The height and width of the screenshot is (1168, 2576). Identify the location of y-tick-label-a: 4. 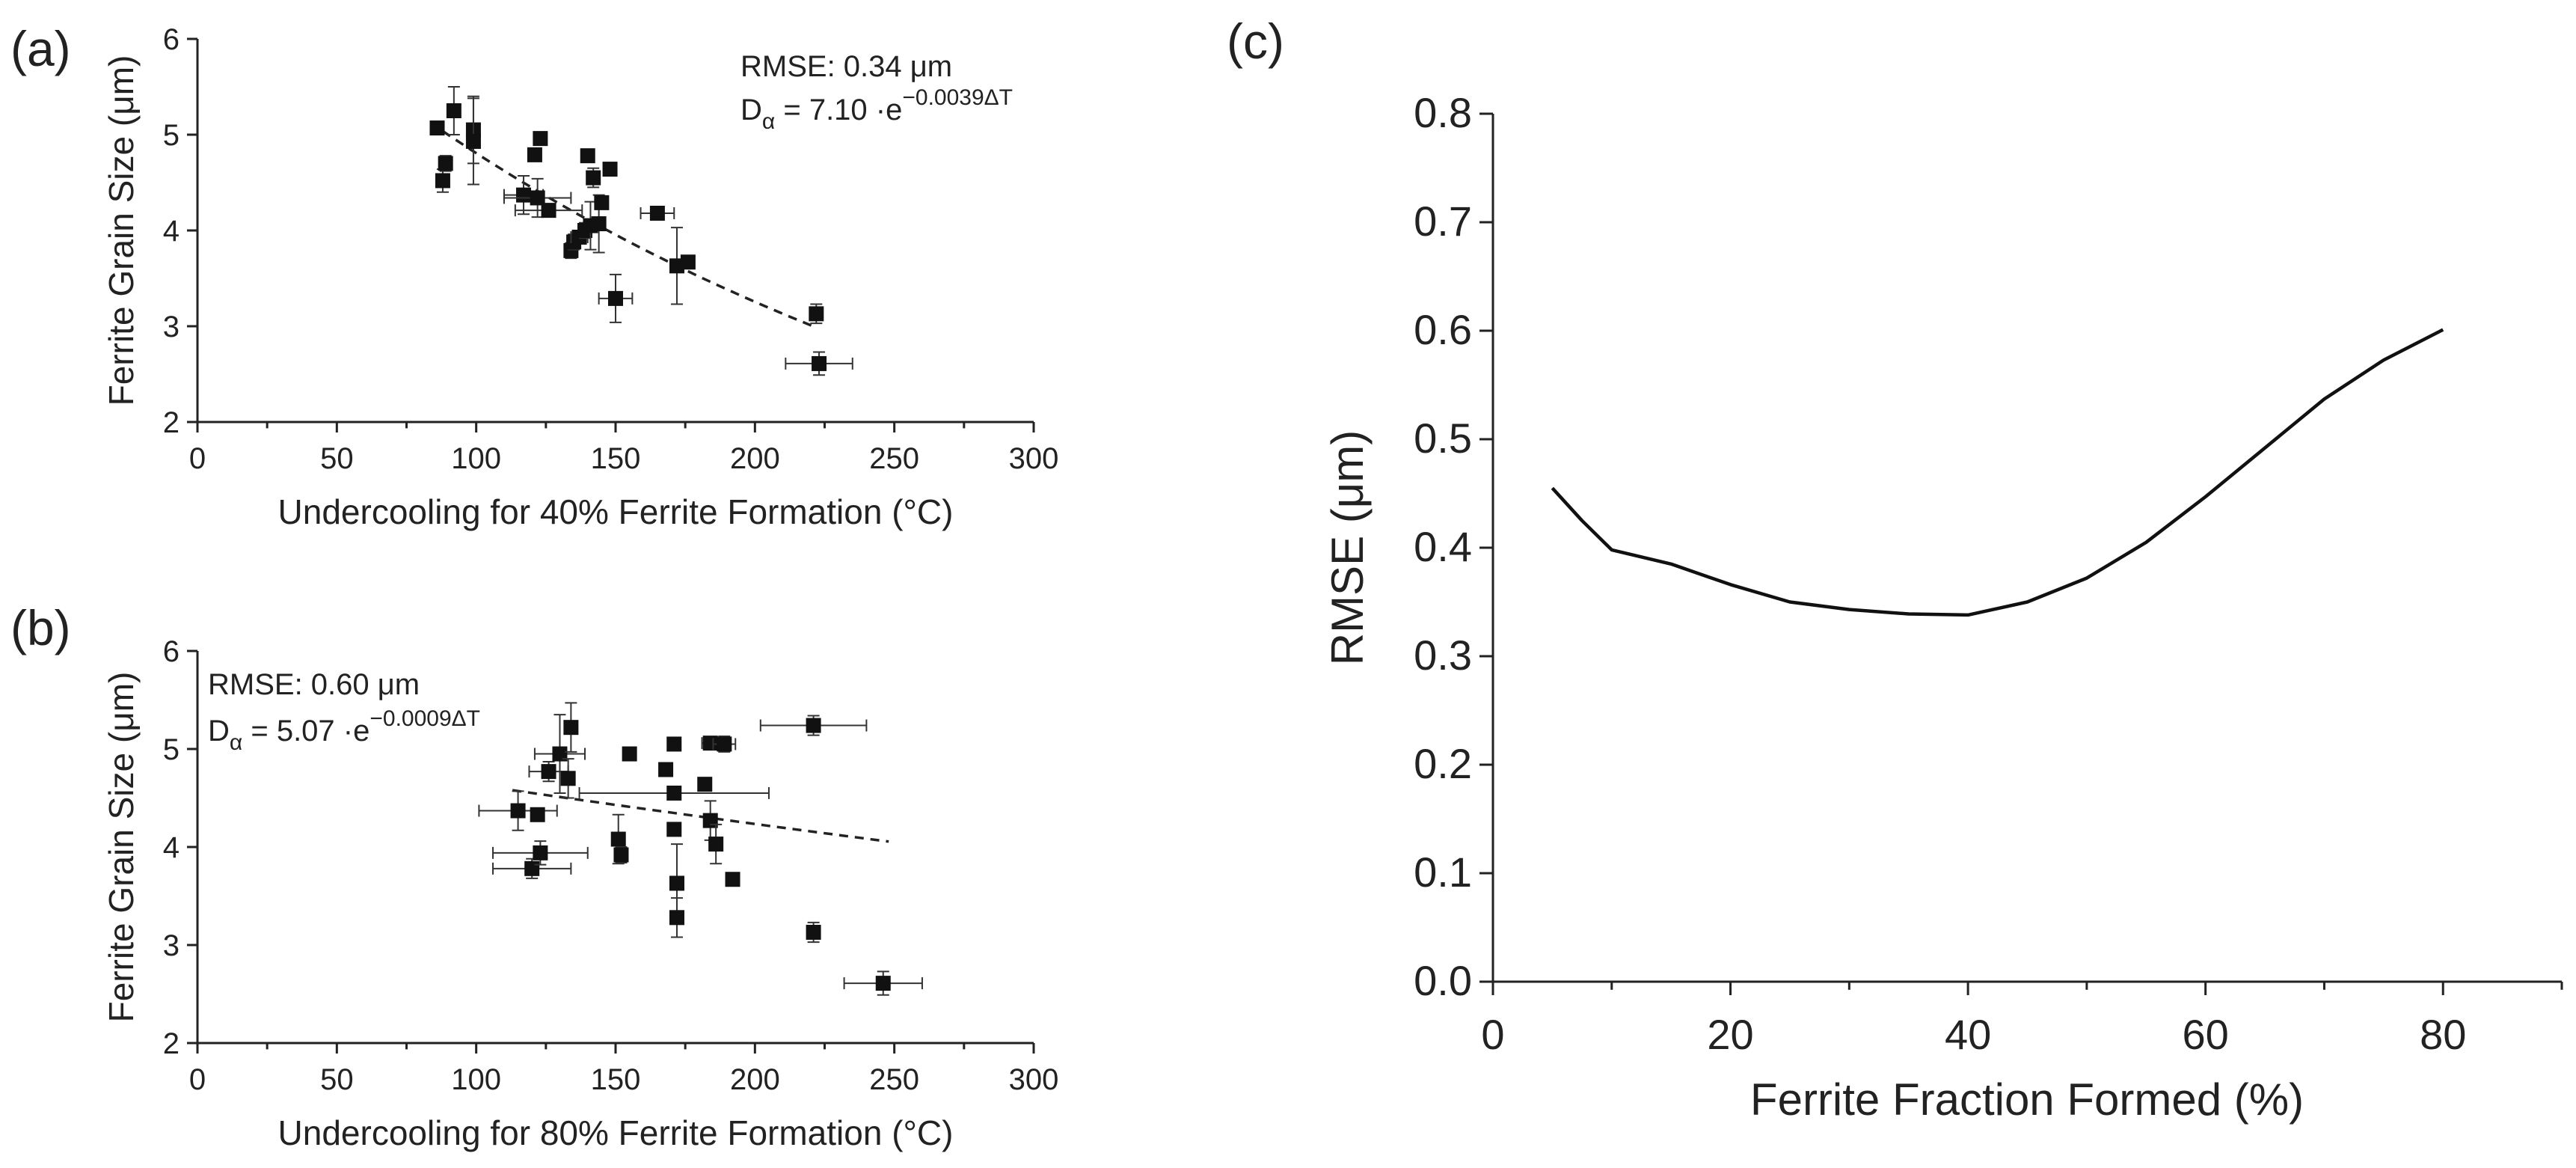
(171, 232).